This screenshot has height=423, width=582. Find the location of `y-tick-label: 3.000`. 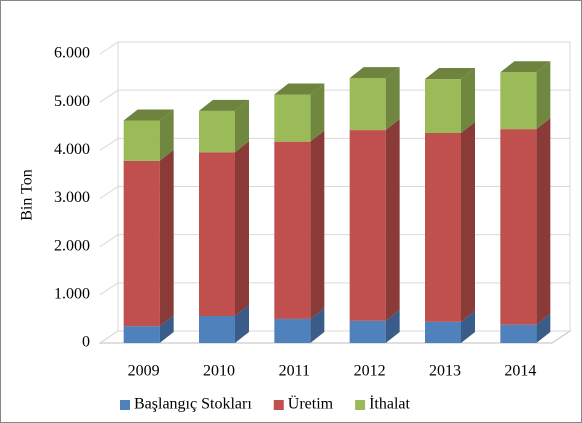

y-tick-label: 3.000 is located at coordinates (72, 197).